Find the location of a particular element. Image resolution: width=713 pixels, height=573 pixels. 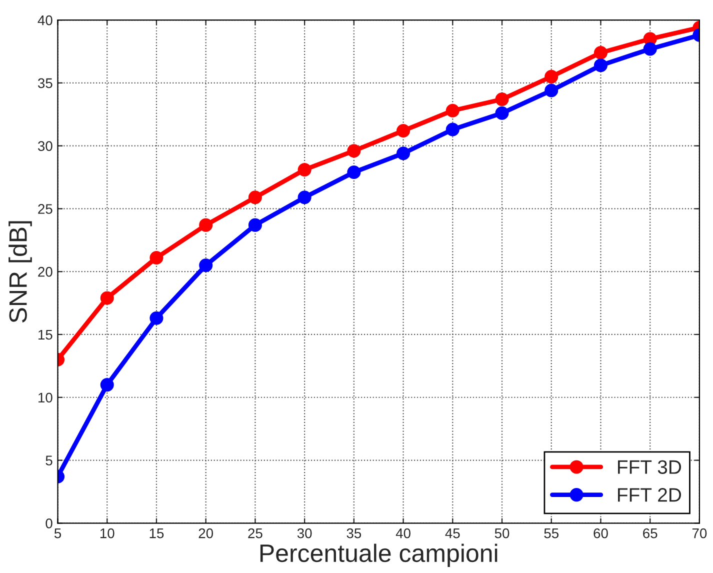

y-tick-label: 35 is located at coordinates (45, 83).